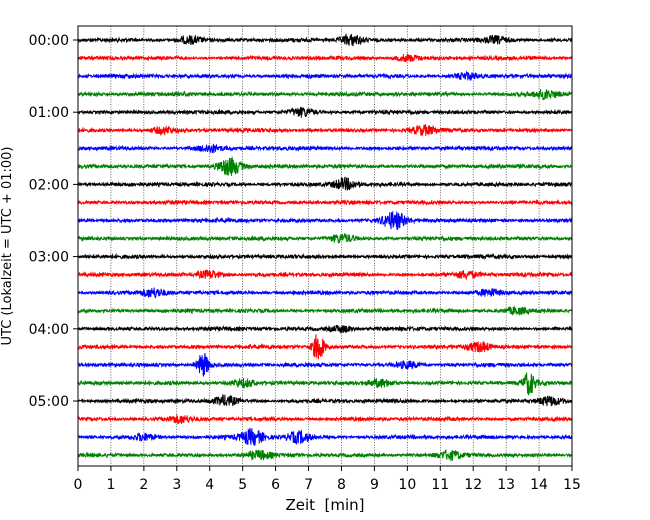 The image size is (650, 520). Describe the element at coordinates (308, 485) in the screenshot. I see `x-tick-label: 7` at that location.